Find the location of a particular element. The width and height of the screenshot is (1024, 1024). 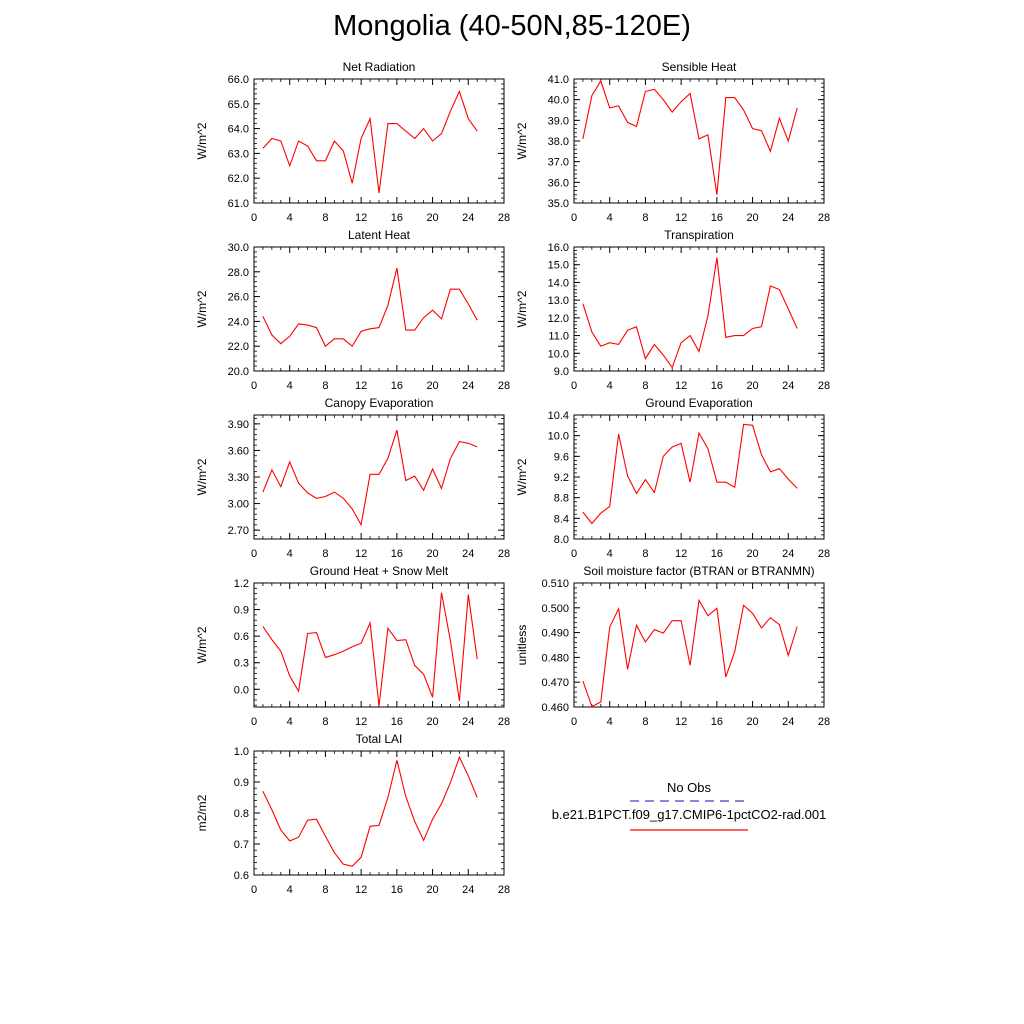

y-tick-label: 66.0 is located at coordinates (238, 80).